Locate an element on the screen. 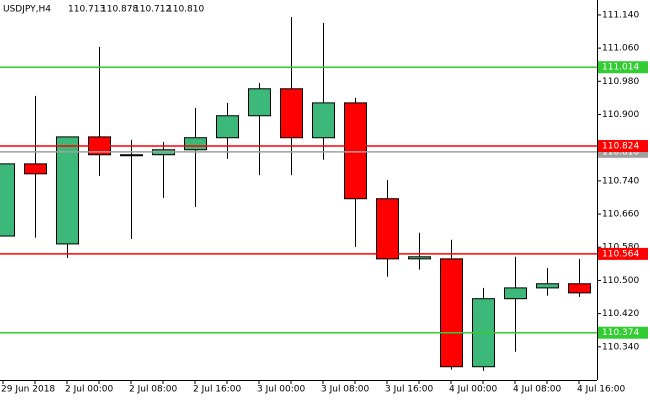 The width and height of the screenshot is (650, 400). y-tick-label: 111.060 is located at coordinates (620, 49).